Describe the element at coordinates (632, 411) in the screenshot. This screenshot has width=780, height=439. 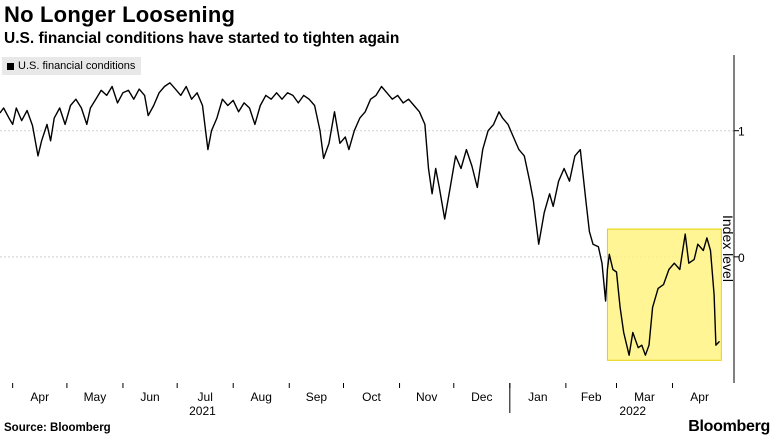
I see `x-year-label: 2022` at that location.